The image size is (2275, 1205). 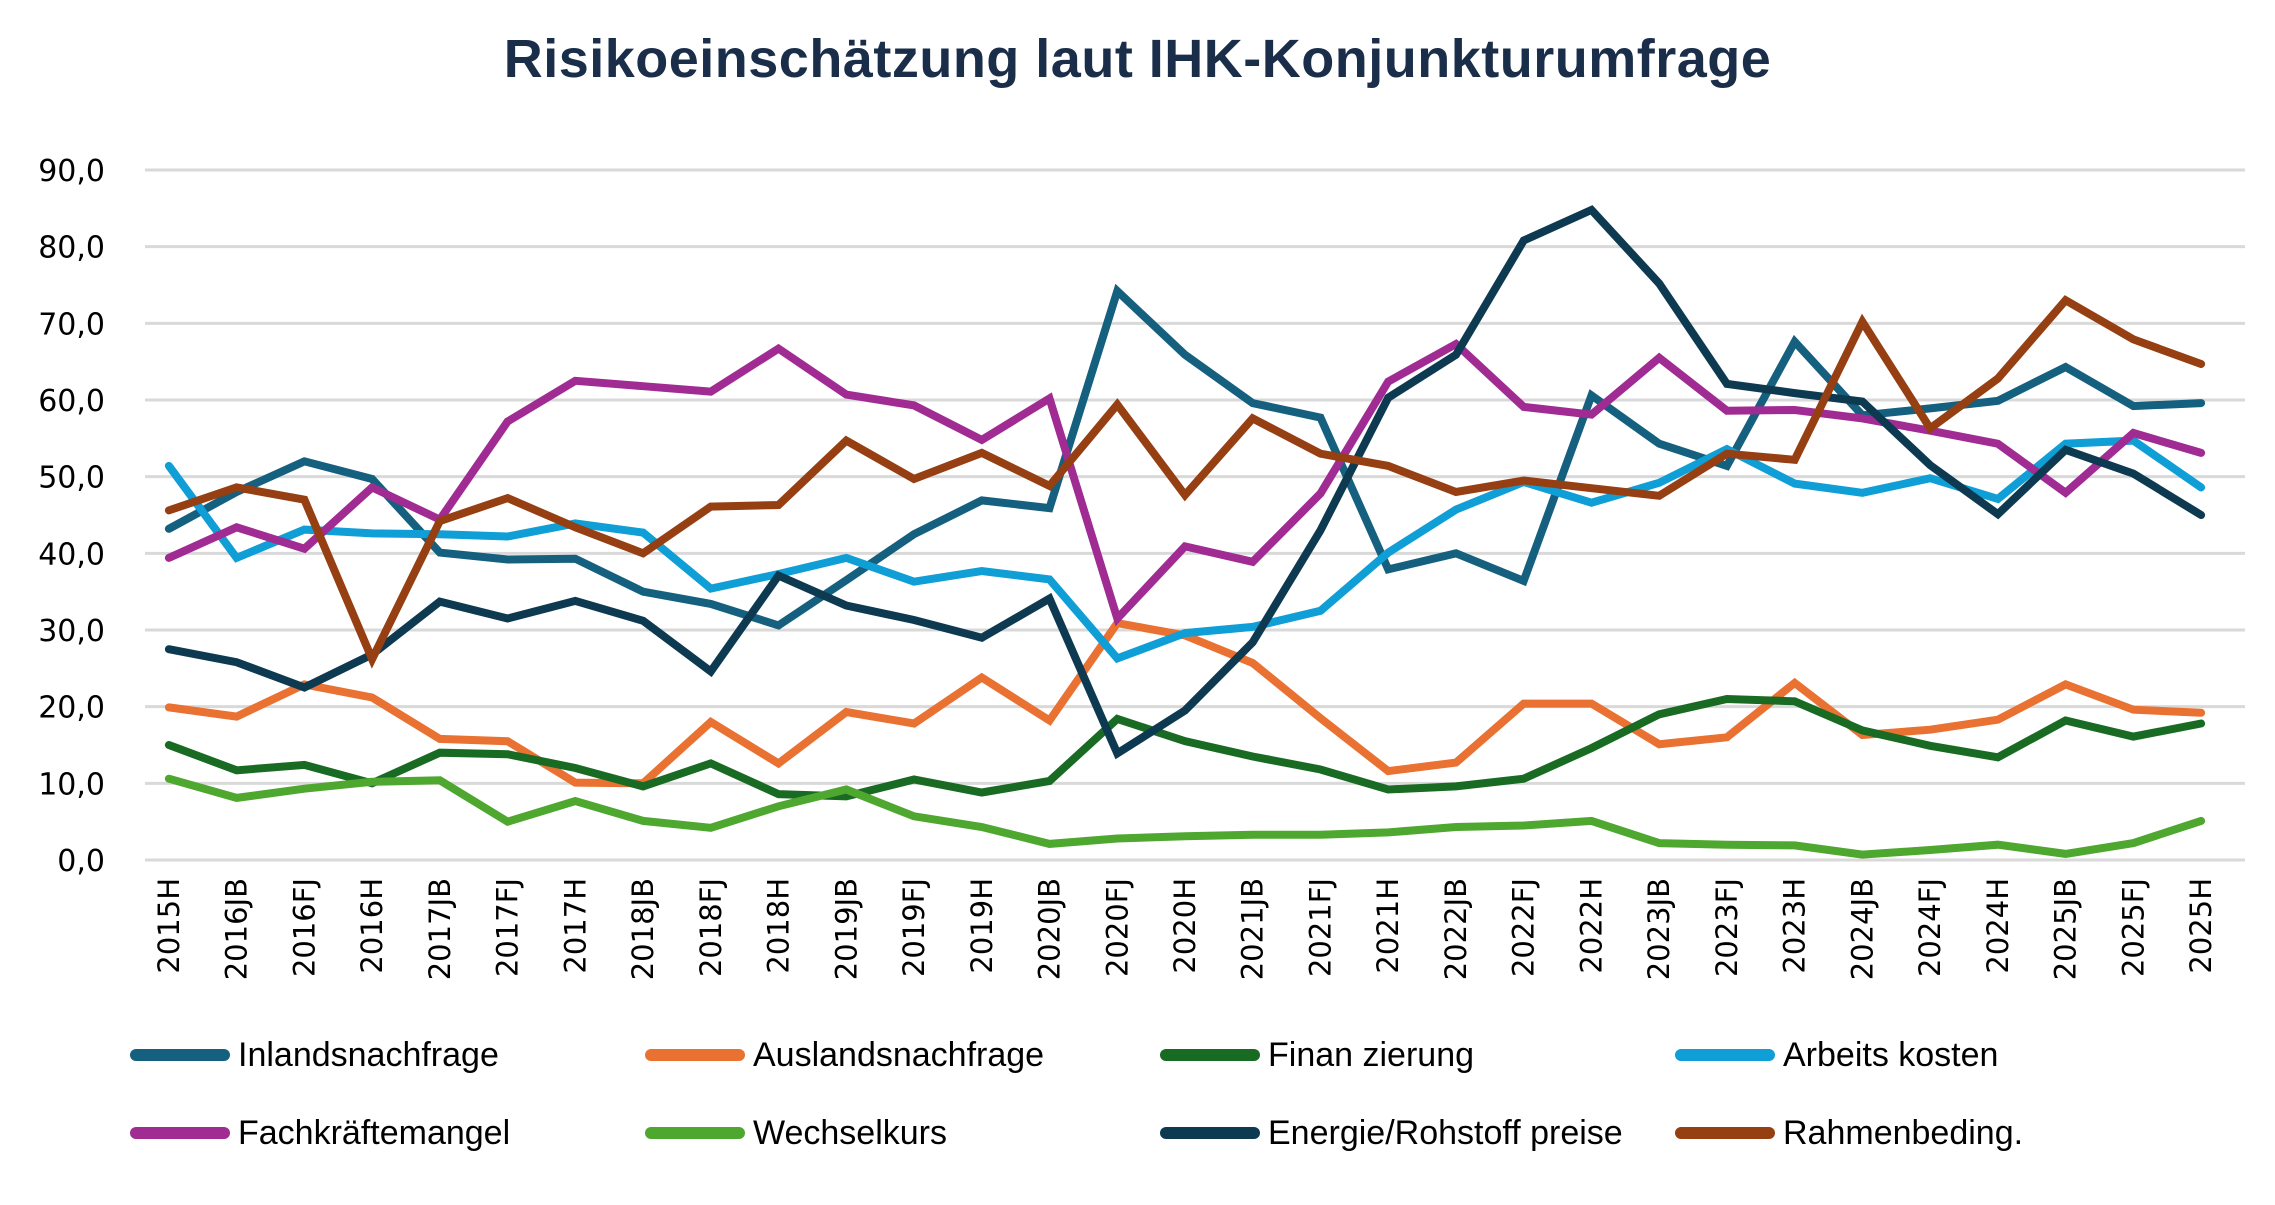 I want to click on x-tick-label: 2018H, so click(x=779, y=926).